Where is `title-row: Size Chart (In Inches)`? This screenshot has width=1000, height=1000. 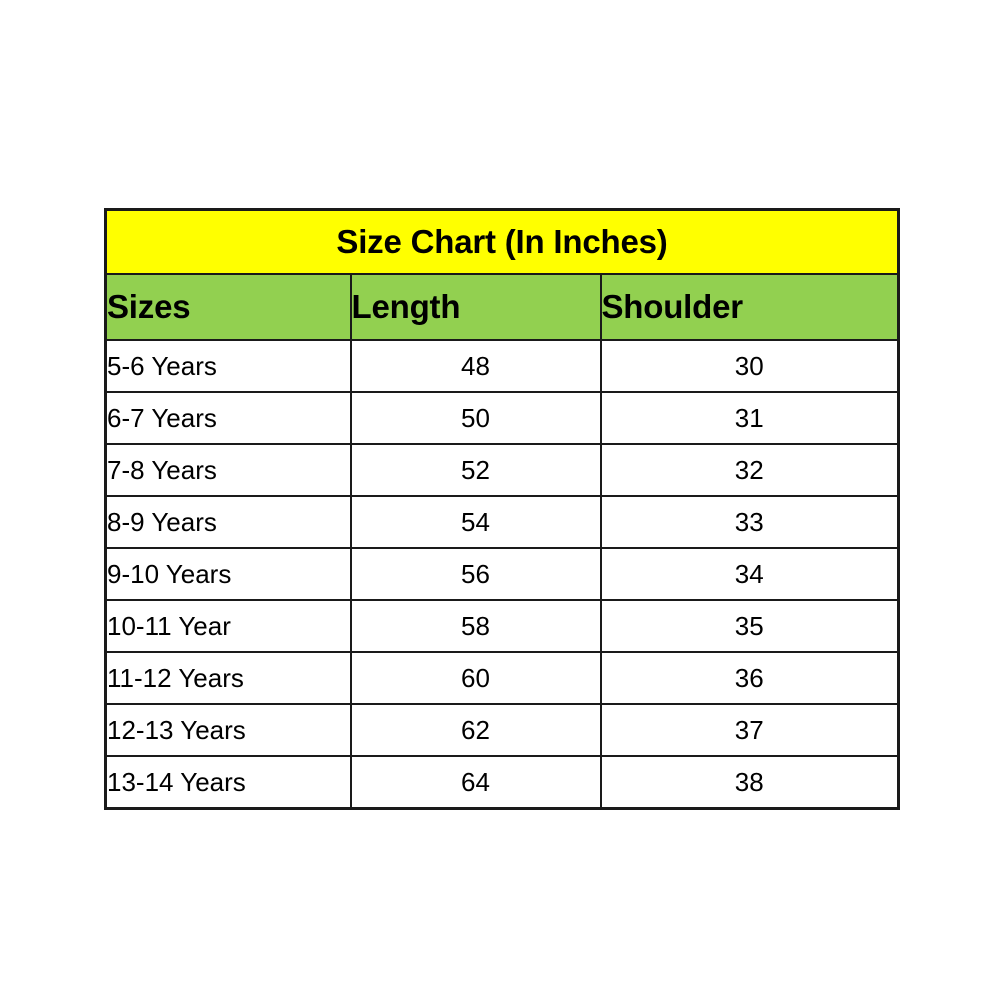
title-row: Size Chart (In Inches) is located at coordinates (502, 241).